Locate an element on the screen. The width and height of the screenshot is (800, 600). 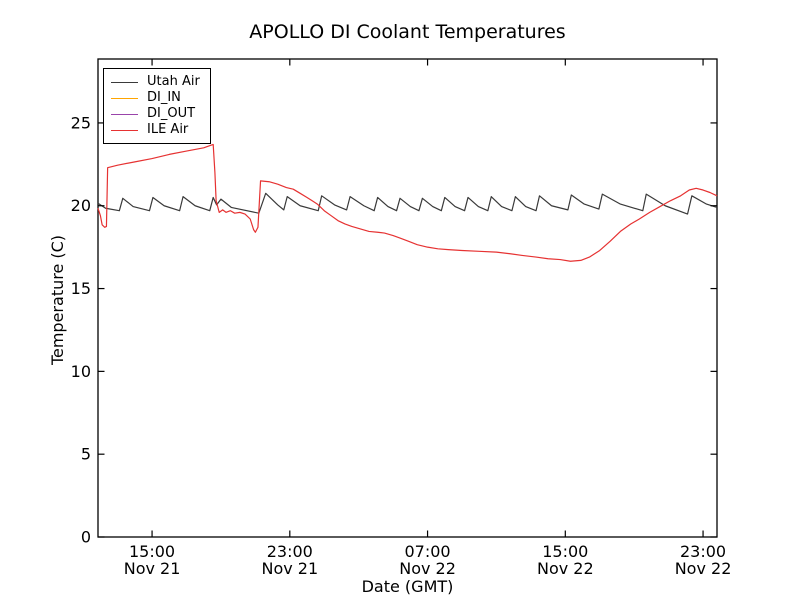
legend-item-di-out: DI_OUT is located at coordinates (155, 114).